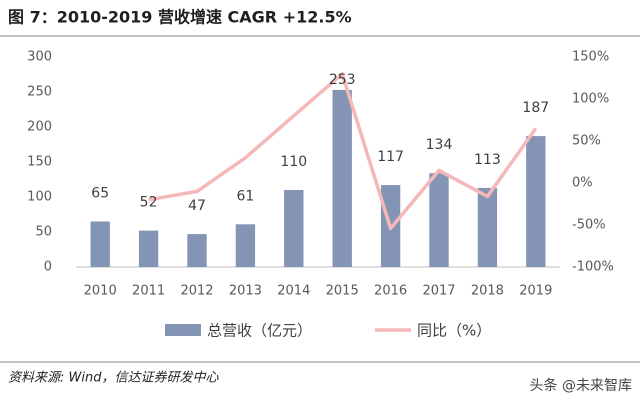 Image resolution: width=640 pixels, height=409 pixels. What do you see at coordinates (390, 157) in the screenshot?
I see `value-label: 117` at bounding box center [390, 157].